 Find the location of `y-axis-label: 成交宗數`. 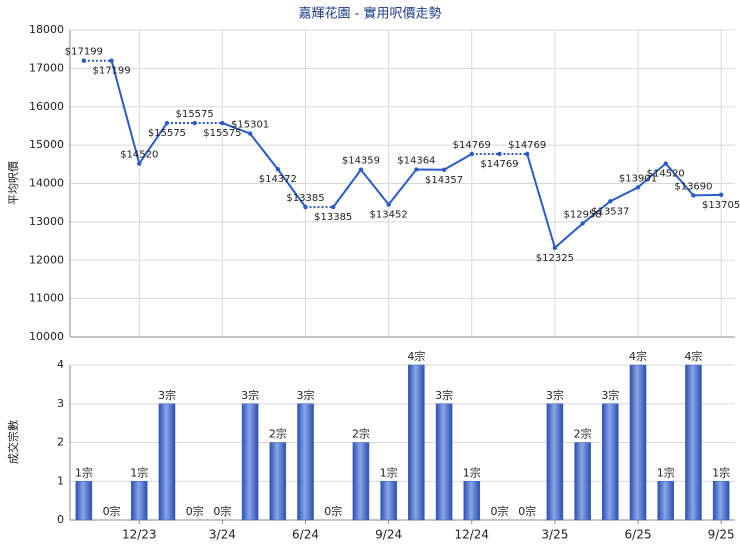

y-axis-label: 成交宗數 is located at coordinates (13, 442).